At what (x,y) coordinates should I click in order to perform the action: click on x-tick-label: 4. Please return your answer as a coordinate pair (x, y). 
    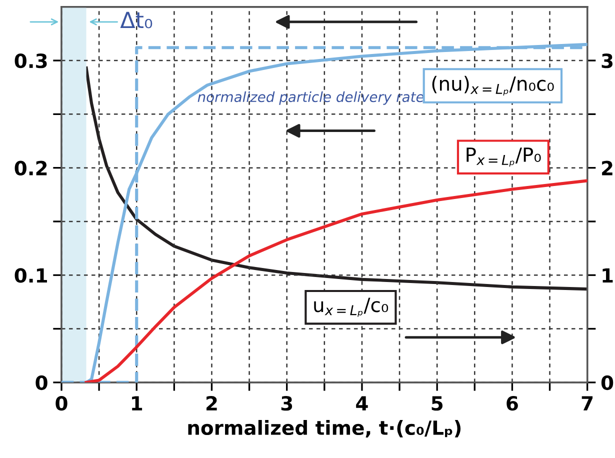
    Looking at the image, I should click on (362, 403).